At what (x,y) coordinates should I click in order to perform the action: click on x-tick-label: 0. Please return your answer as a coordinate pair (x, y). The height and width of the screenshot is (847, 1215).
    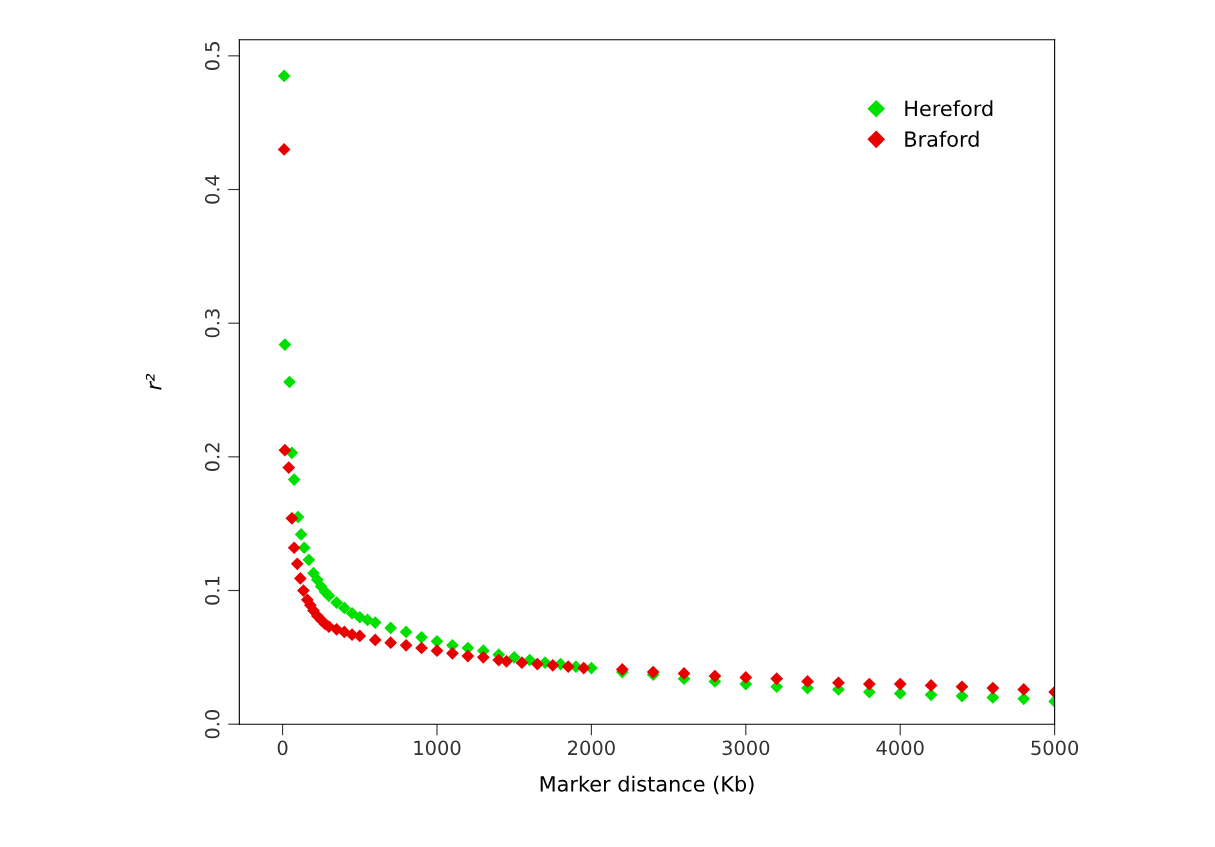
    Looking at the image, I should click on (282, 748).